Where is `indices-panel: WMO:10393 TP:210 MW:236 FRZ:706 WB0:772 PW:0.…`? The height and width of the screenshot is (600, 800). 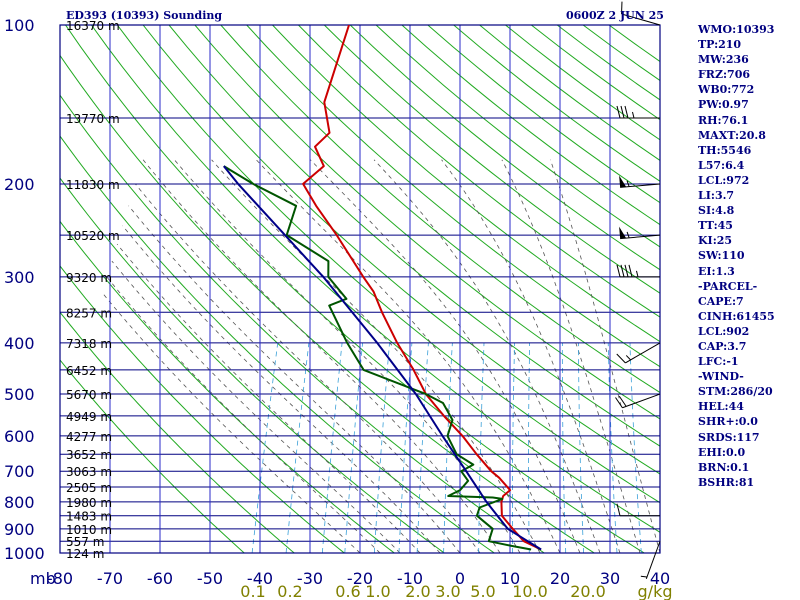 indices-panel: WMO:10393 TP:210 MW:236 FRZ:706 WB0:772 PW:0.… is located at coordinates (748, 256).